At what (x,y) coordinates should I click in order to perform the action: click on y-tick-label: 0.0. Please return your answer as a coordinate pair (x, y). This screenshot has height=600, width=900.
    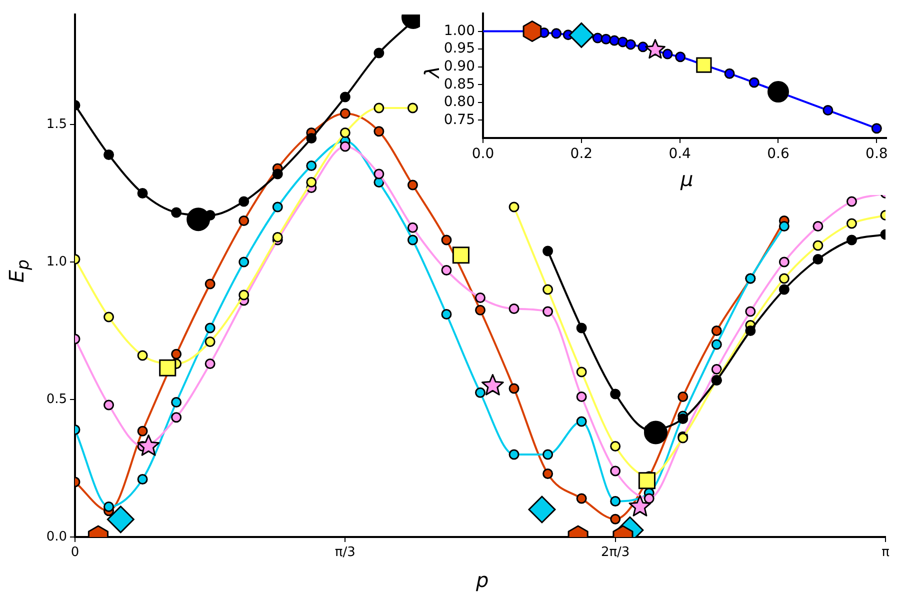
    Looking at the image, I should click on (56, 536).